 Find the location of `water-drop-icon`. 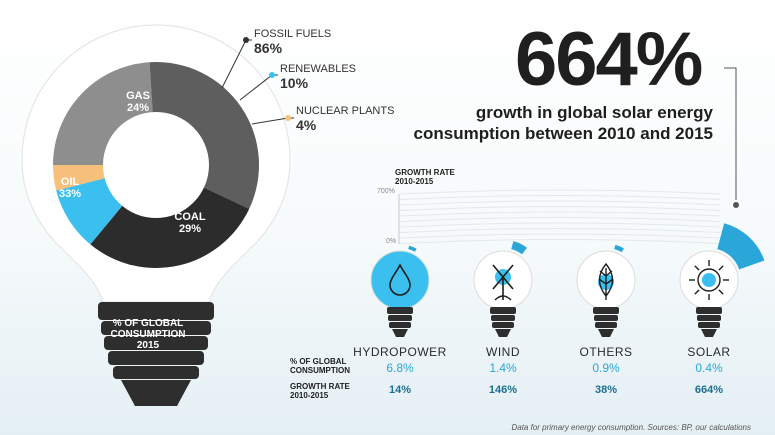

water-drop-icon is located at coordinates (400, 279).